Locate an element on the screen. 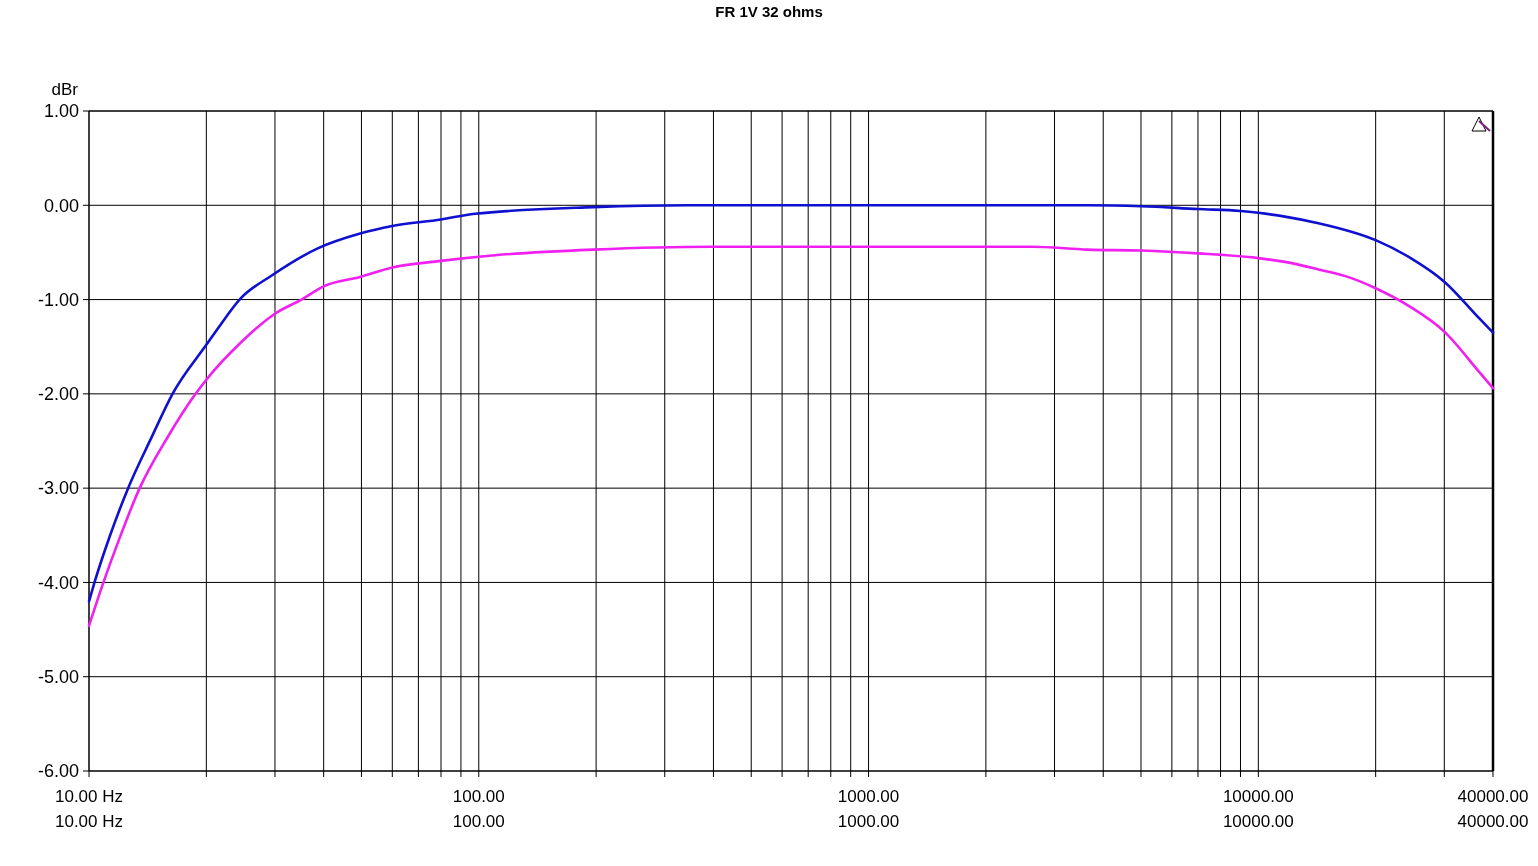 Image resolution: width=1538 pixels, height=866 pixels. x-tick-label: 10.00 Hz is located at coordinates (89, 796).